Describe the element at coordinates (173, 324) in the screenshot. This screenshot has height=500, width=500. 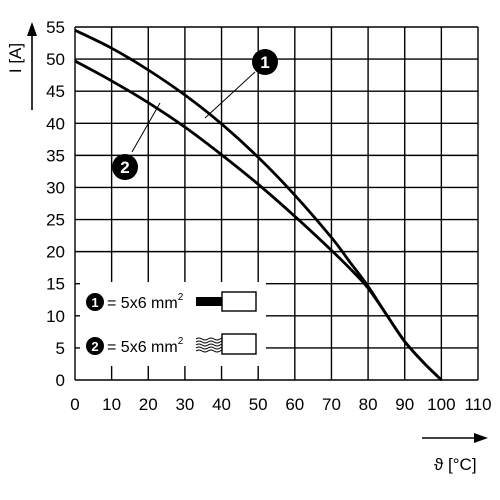
I see `legend: 1 = 5x6 mm2 2 = 5x6 mm2` at that location.